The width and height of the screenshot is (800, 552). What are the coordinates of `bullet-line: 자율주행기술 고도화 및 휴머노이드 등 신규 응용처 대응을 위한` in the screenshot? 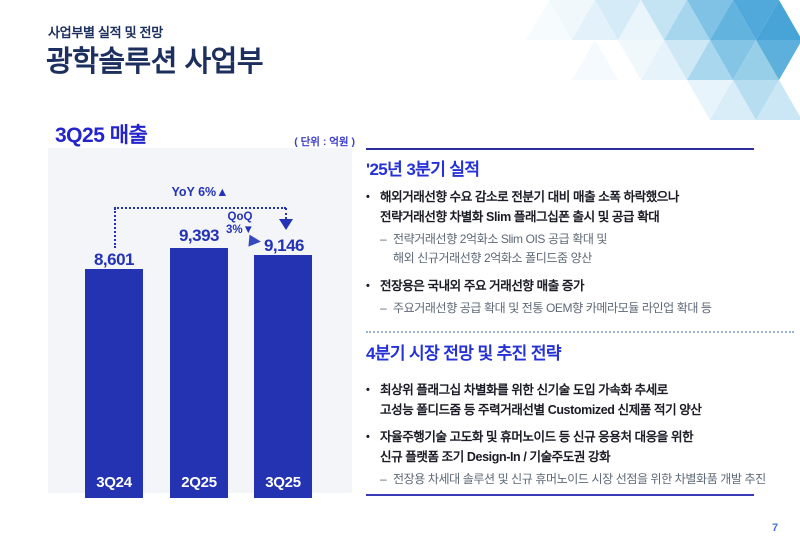 It's located at (537, 437).